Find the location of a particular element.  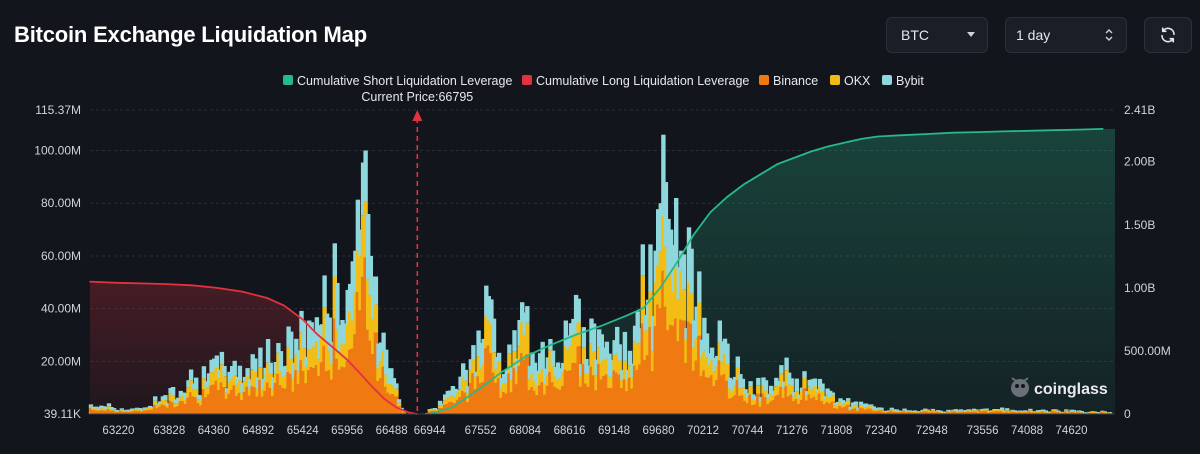

legend-item-binance: Binance is located at coordinates (788, 81).